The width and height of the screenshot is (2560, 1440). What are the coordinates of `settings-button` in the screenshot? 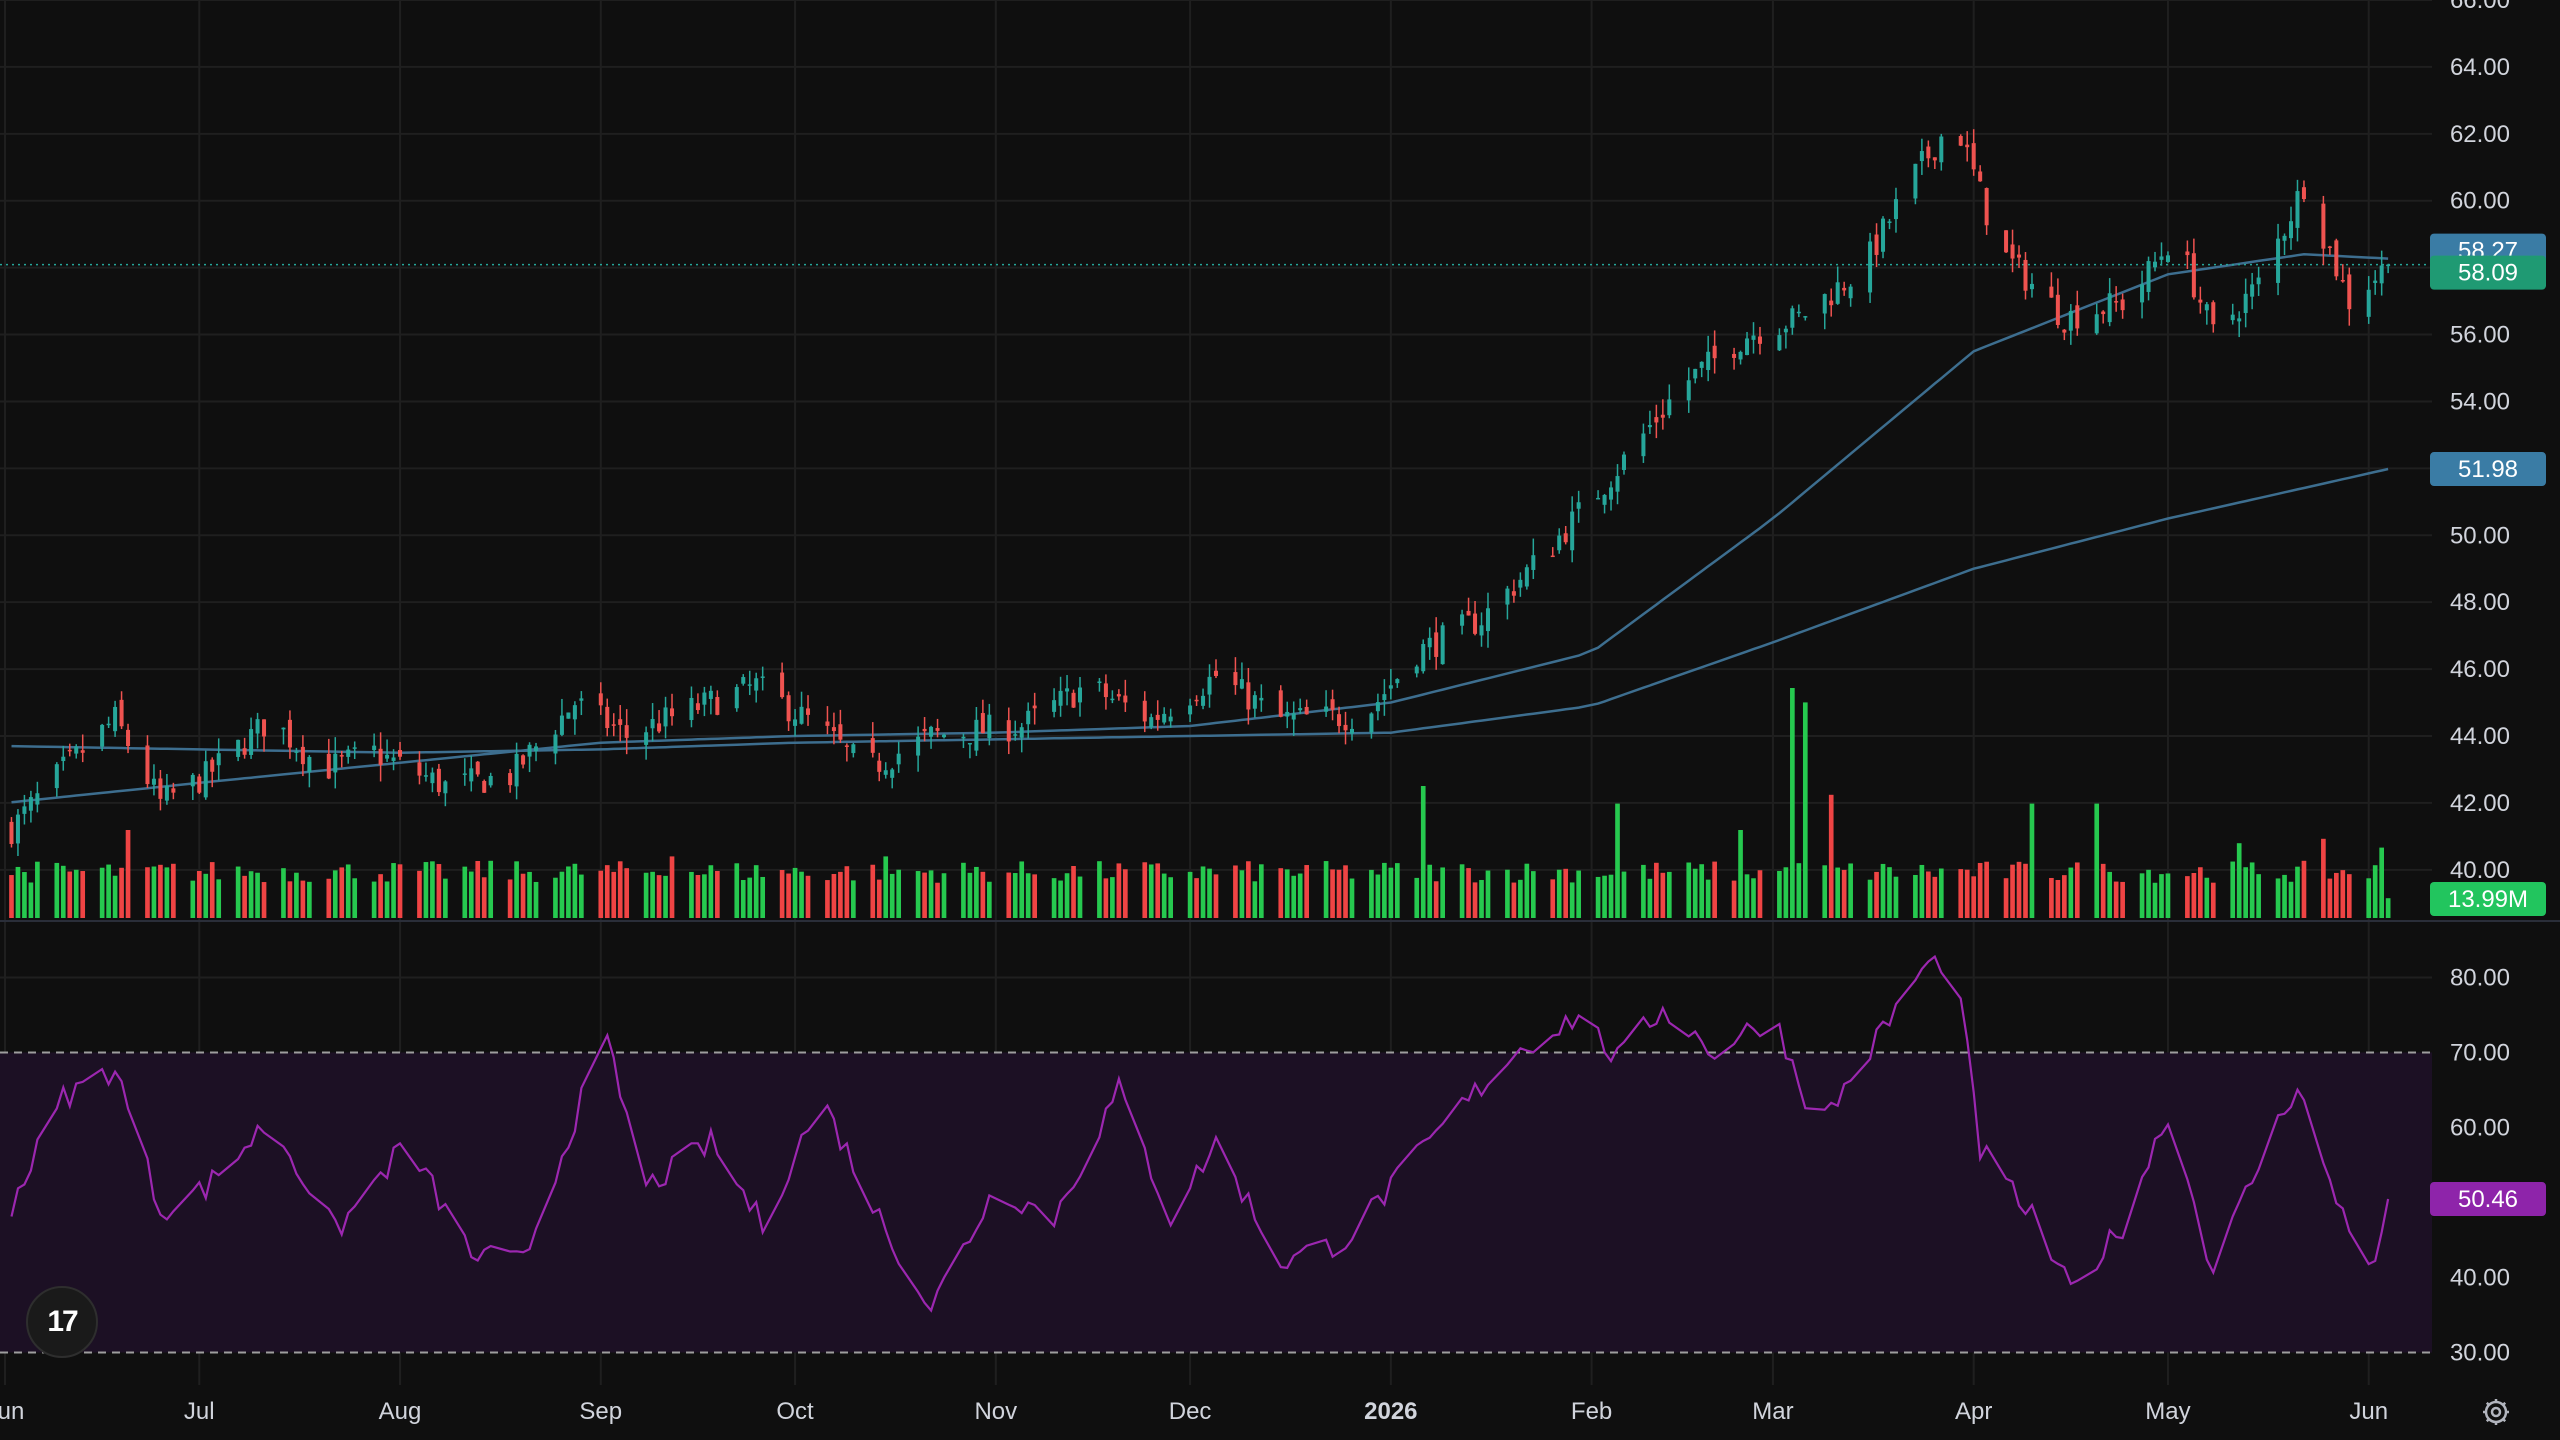 It's located at (2496, 1412).